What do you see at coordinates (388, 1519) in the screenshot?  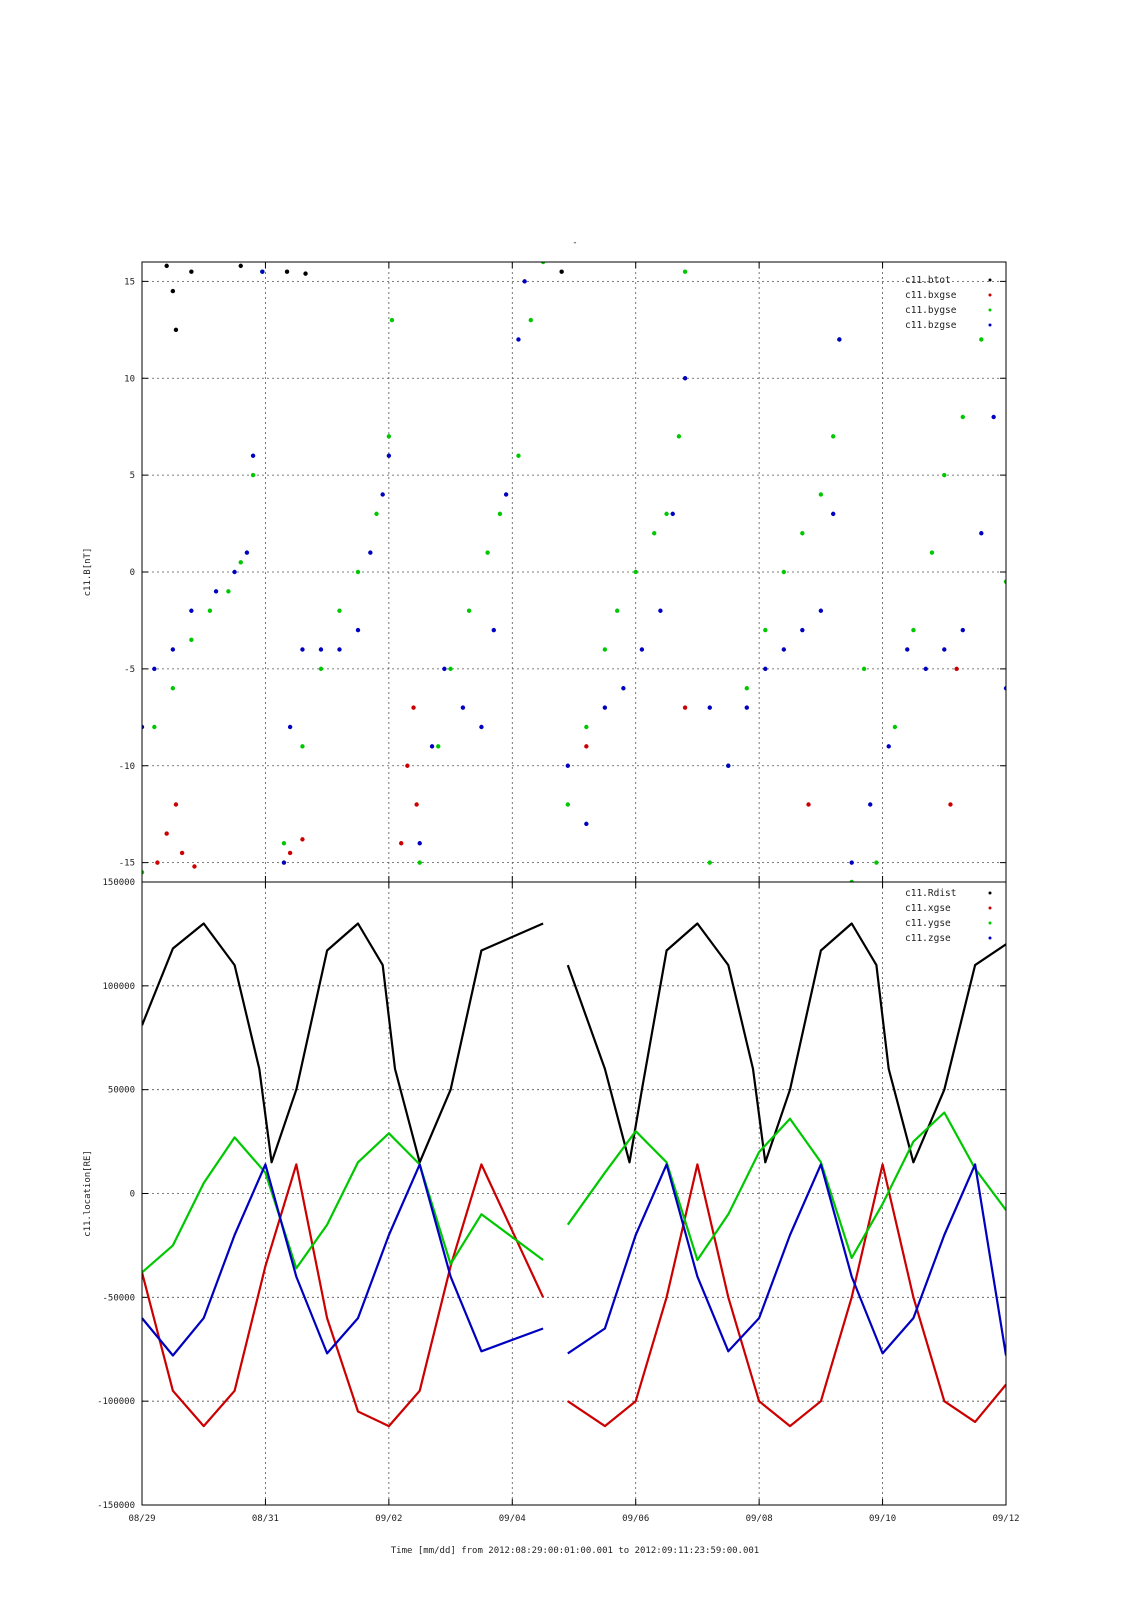 I see `x-tick-label: 09/02` at bounding box center [388, 1519].